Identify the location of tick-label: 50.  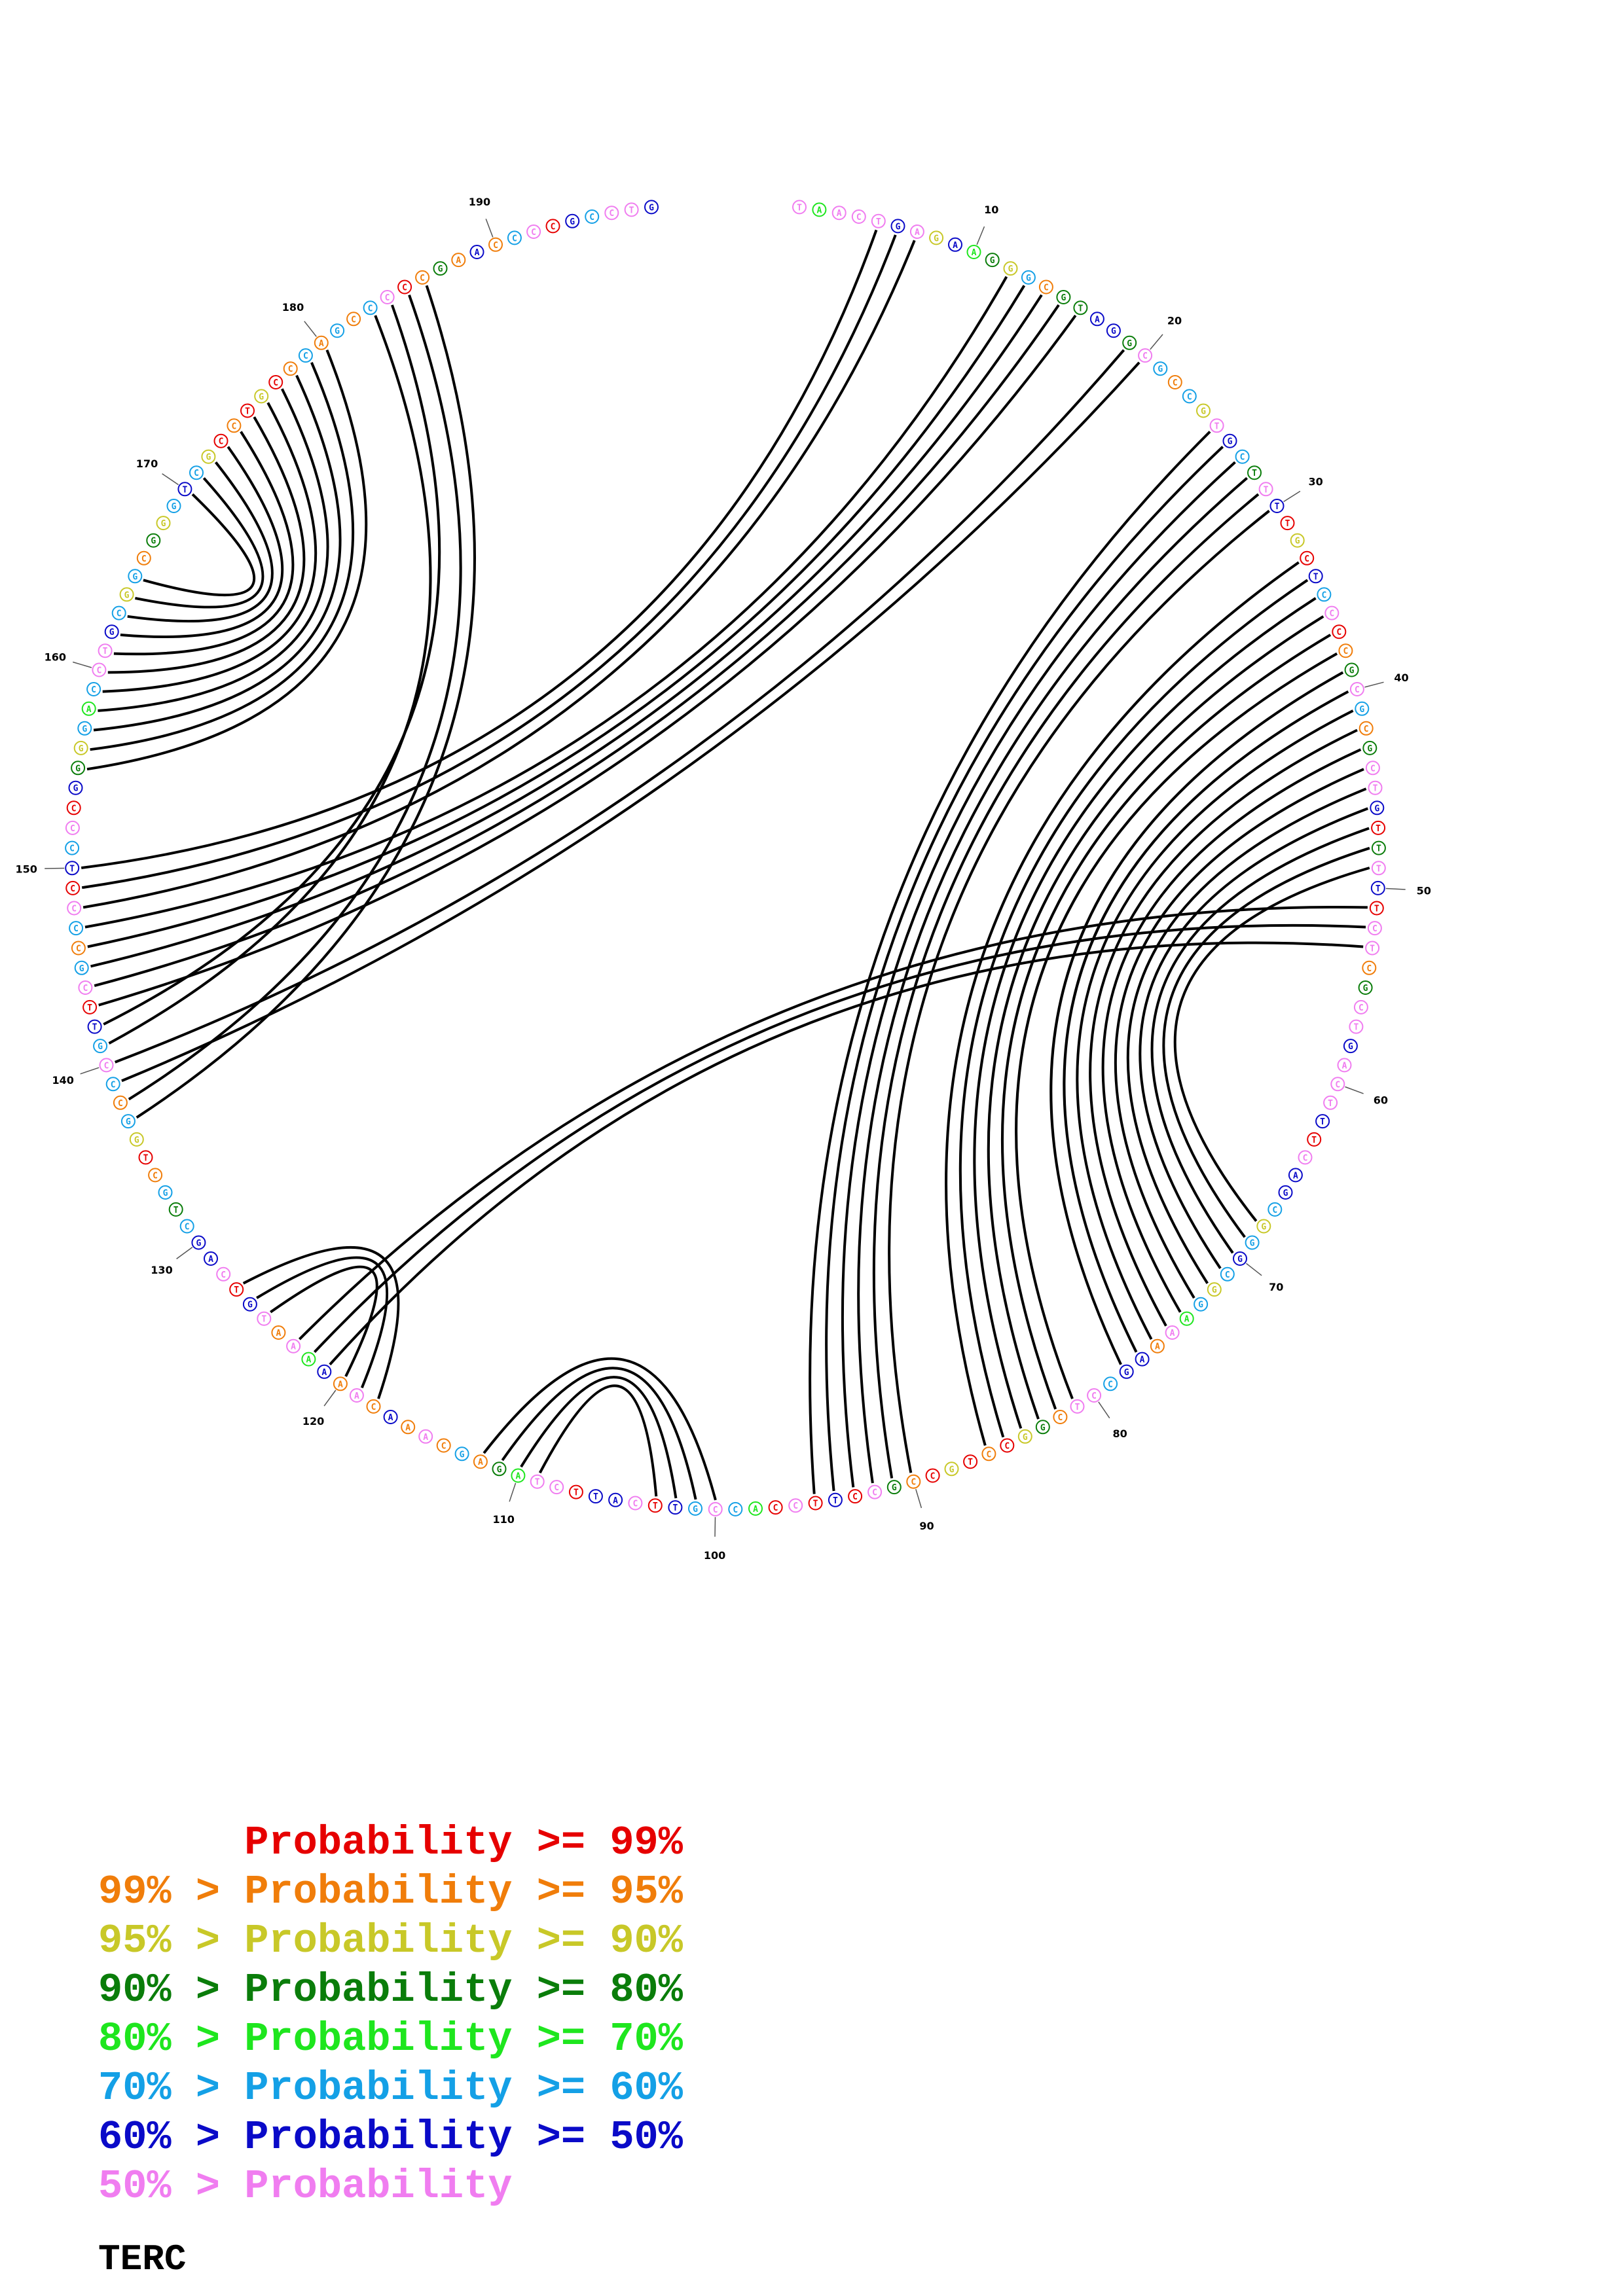
(1424, 890).